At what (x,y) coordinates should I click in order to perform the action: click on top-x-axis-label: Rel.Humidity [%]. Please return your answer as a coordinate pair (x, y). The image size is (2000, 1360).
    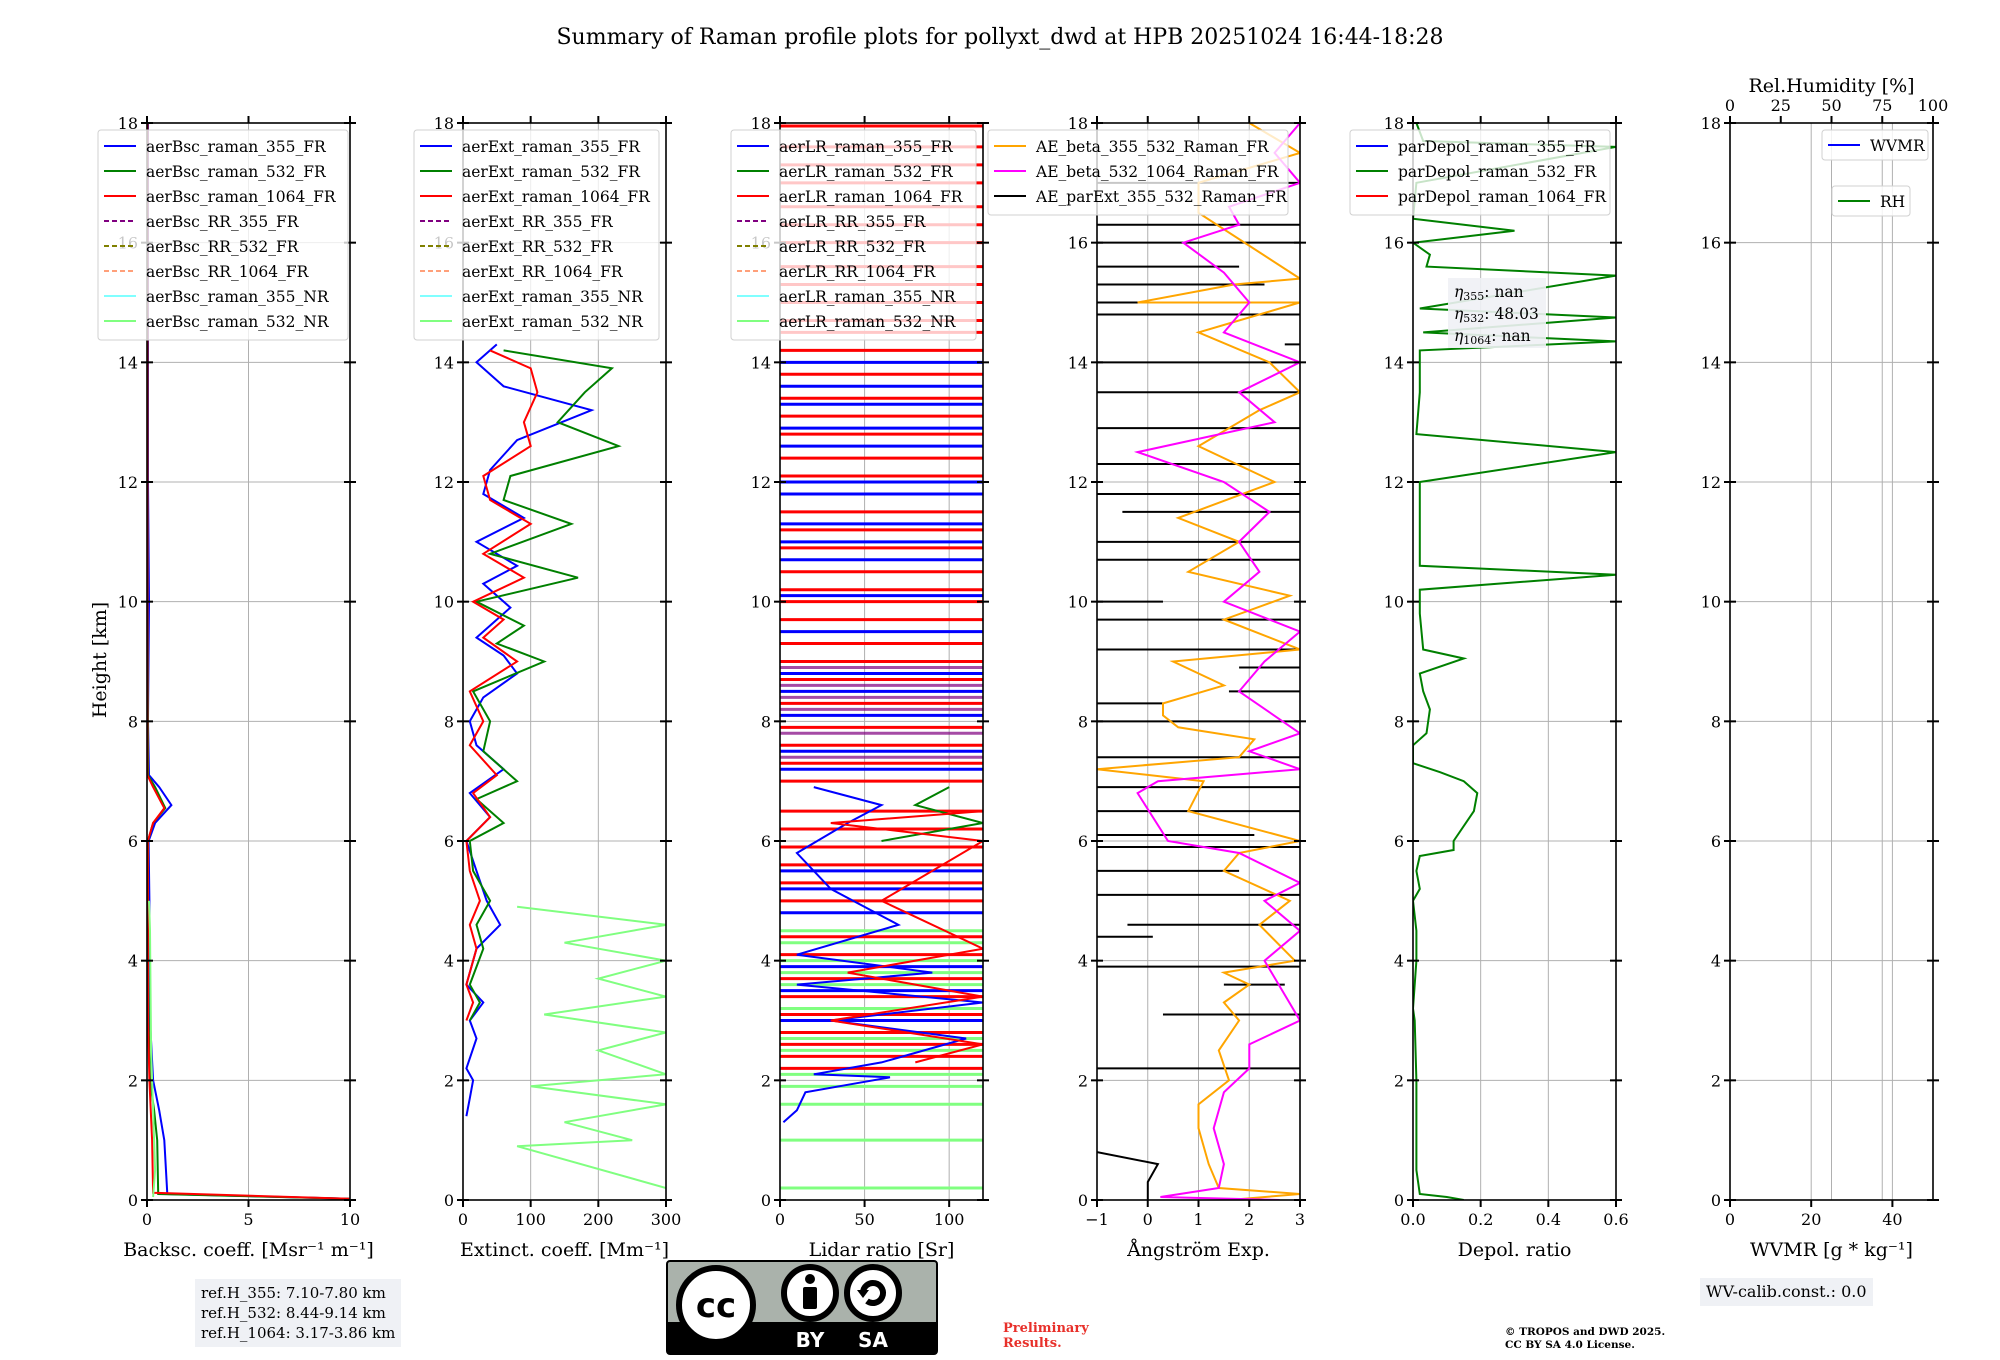
    Looking at the image, I should click on (1831, 86).